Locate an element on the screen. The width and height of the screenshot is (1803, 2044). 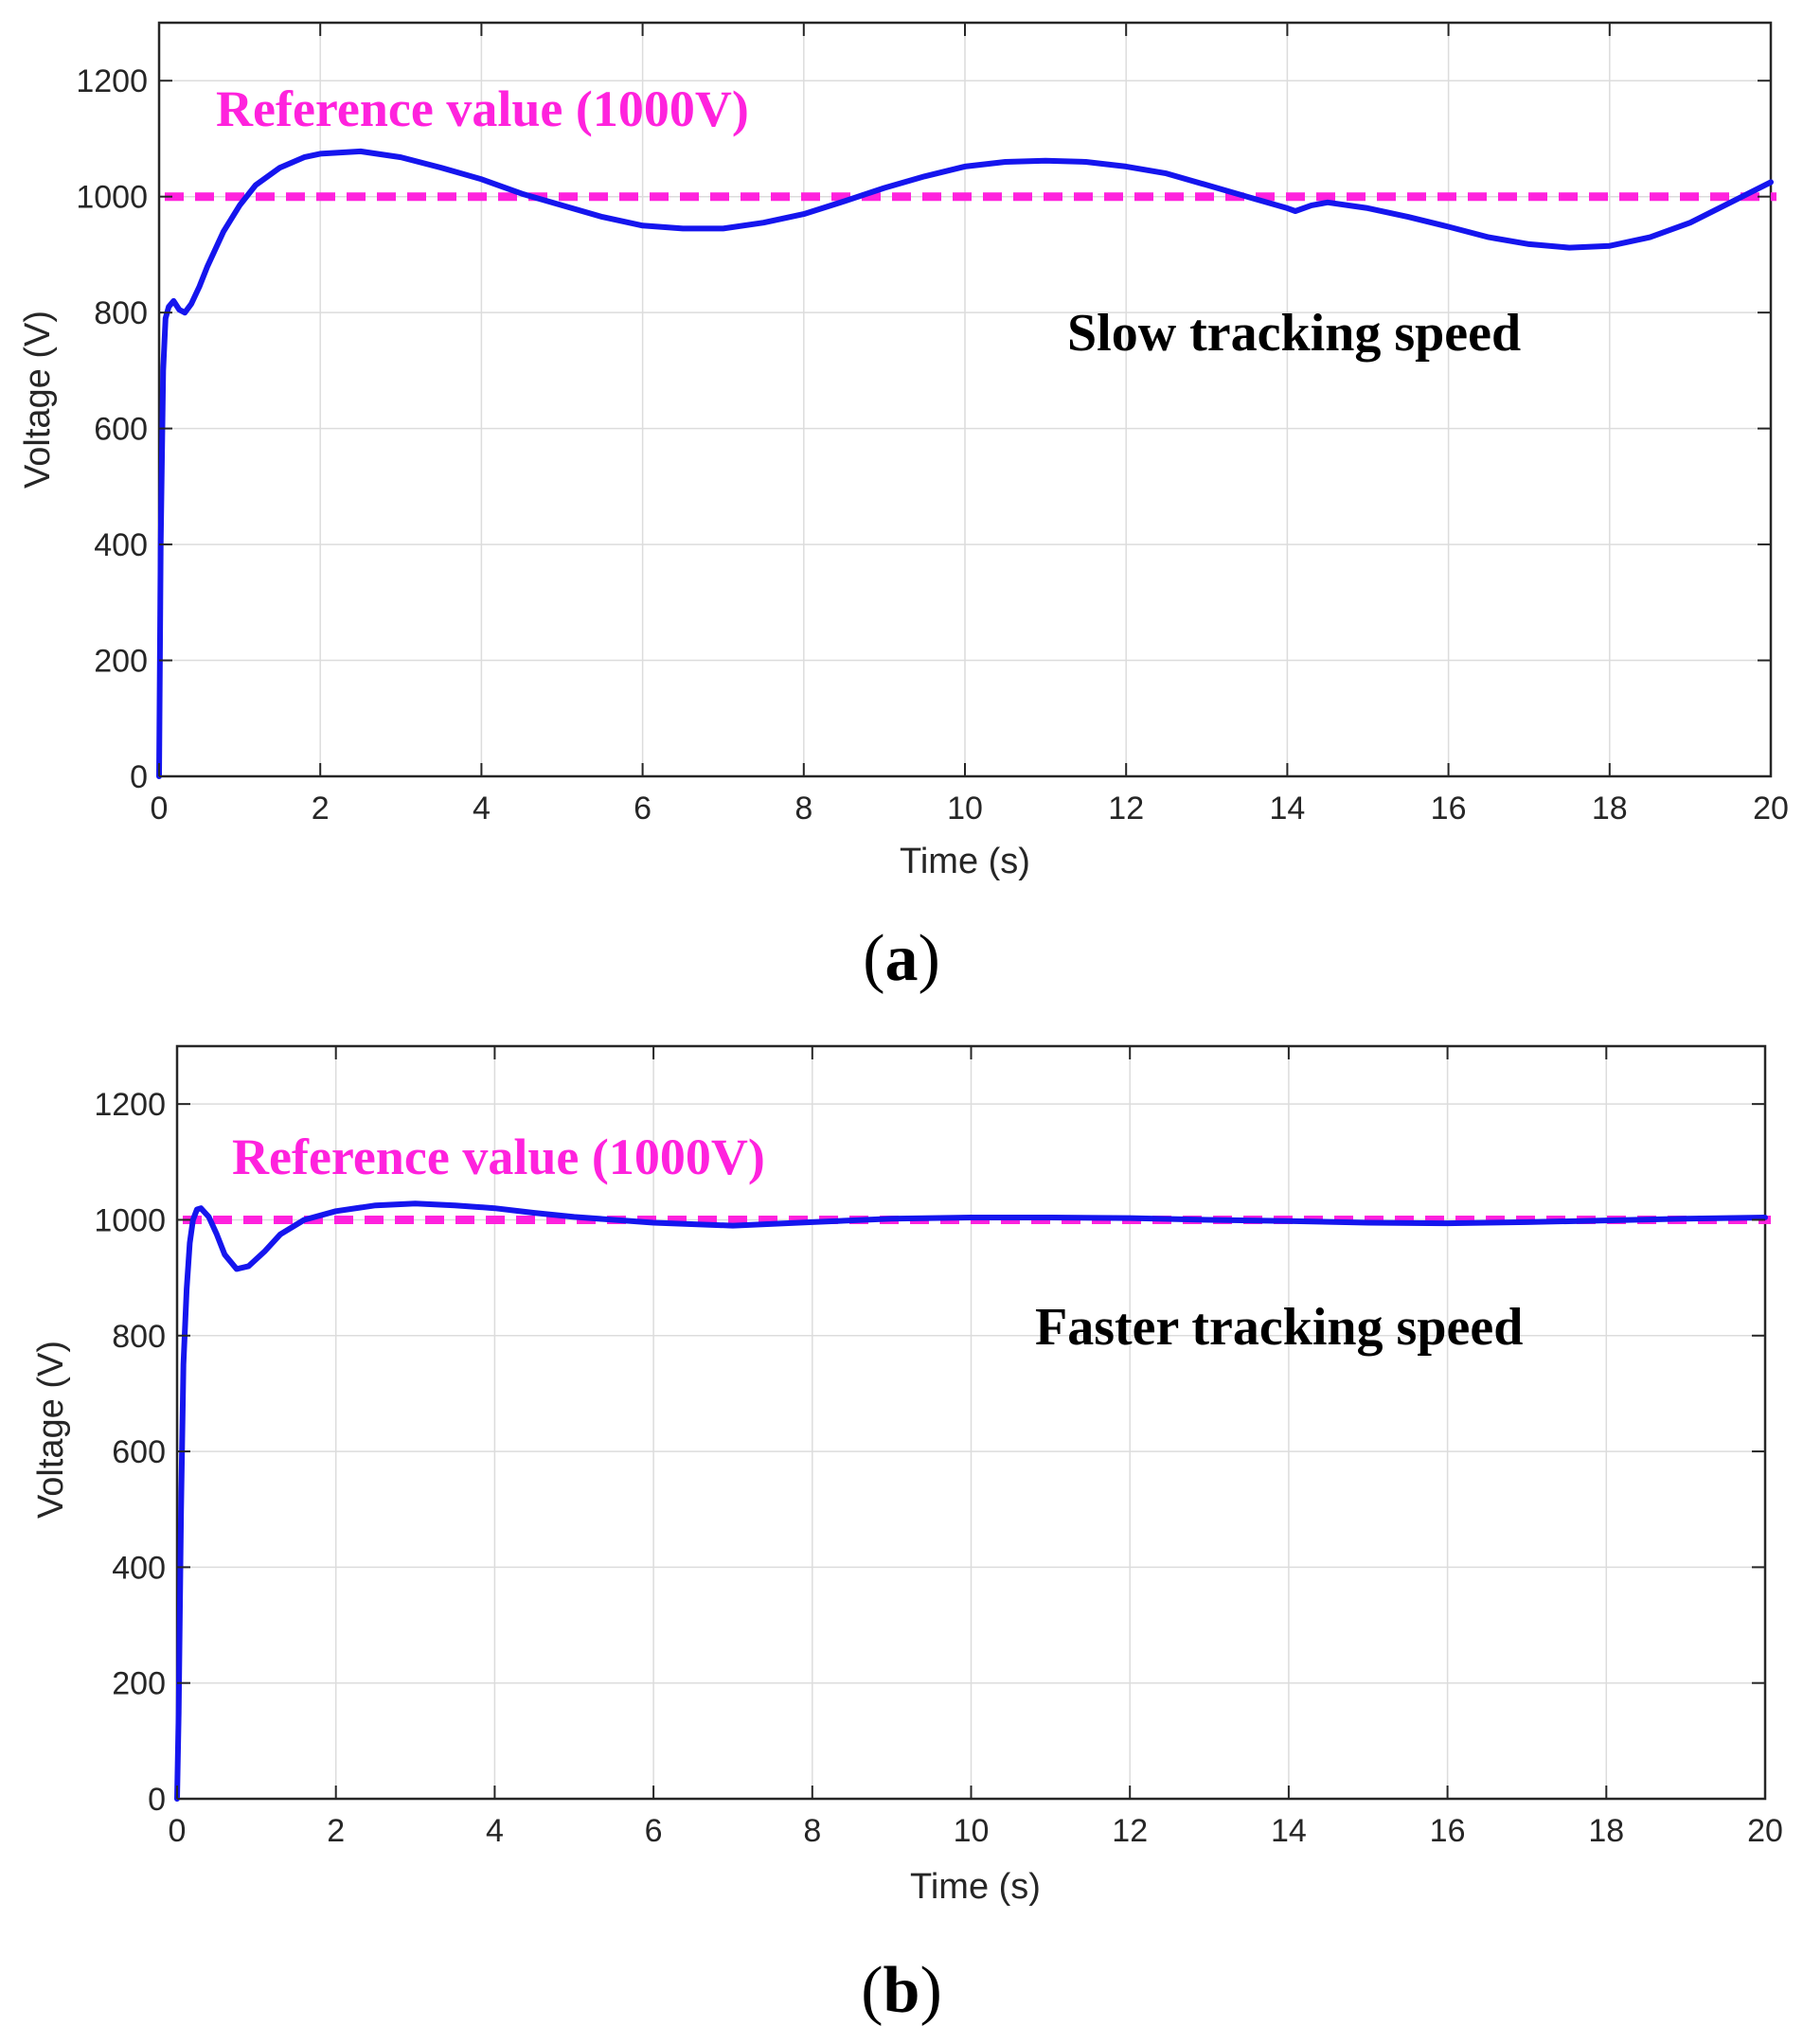
chart-b-panel-letter: b is located at coordinates (902, 1990).